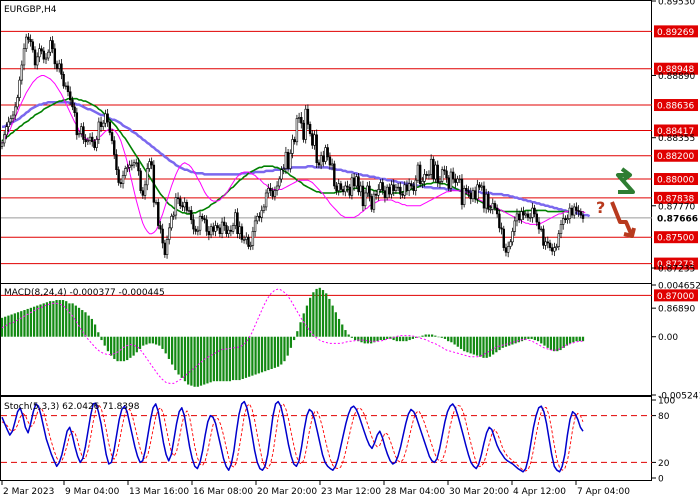 This screenshot has height=500, width=700. I want to click on stoch-levels, so click(326, 439).